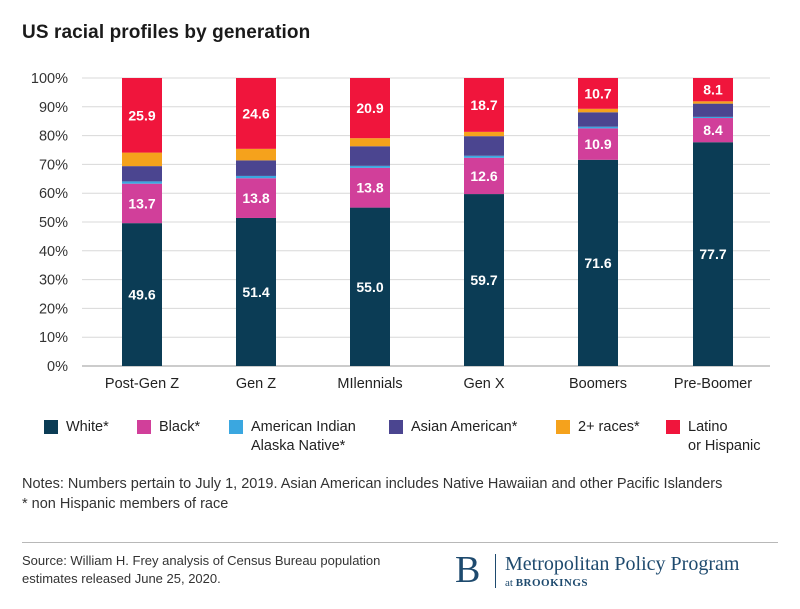 The width and height of the screenshot is (800, 609). I want to click on y-axis-ticks: 0% 10% 20% 30% 40% 50% 60% 70% 80% 90% 100%, so click(49, 223).